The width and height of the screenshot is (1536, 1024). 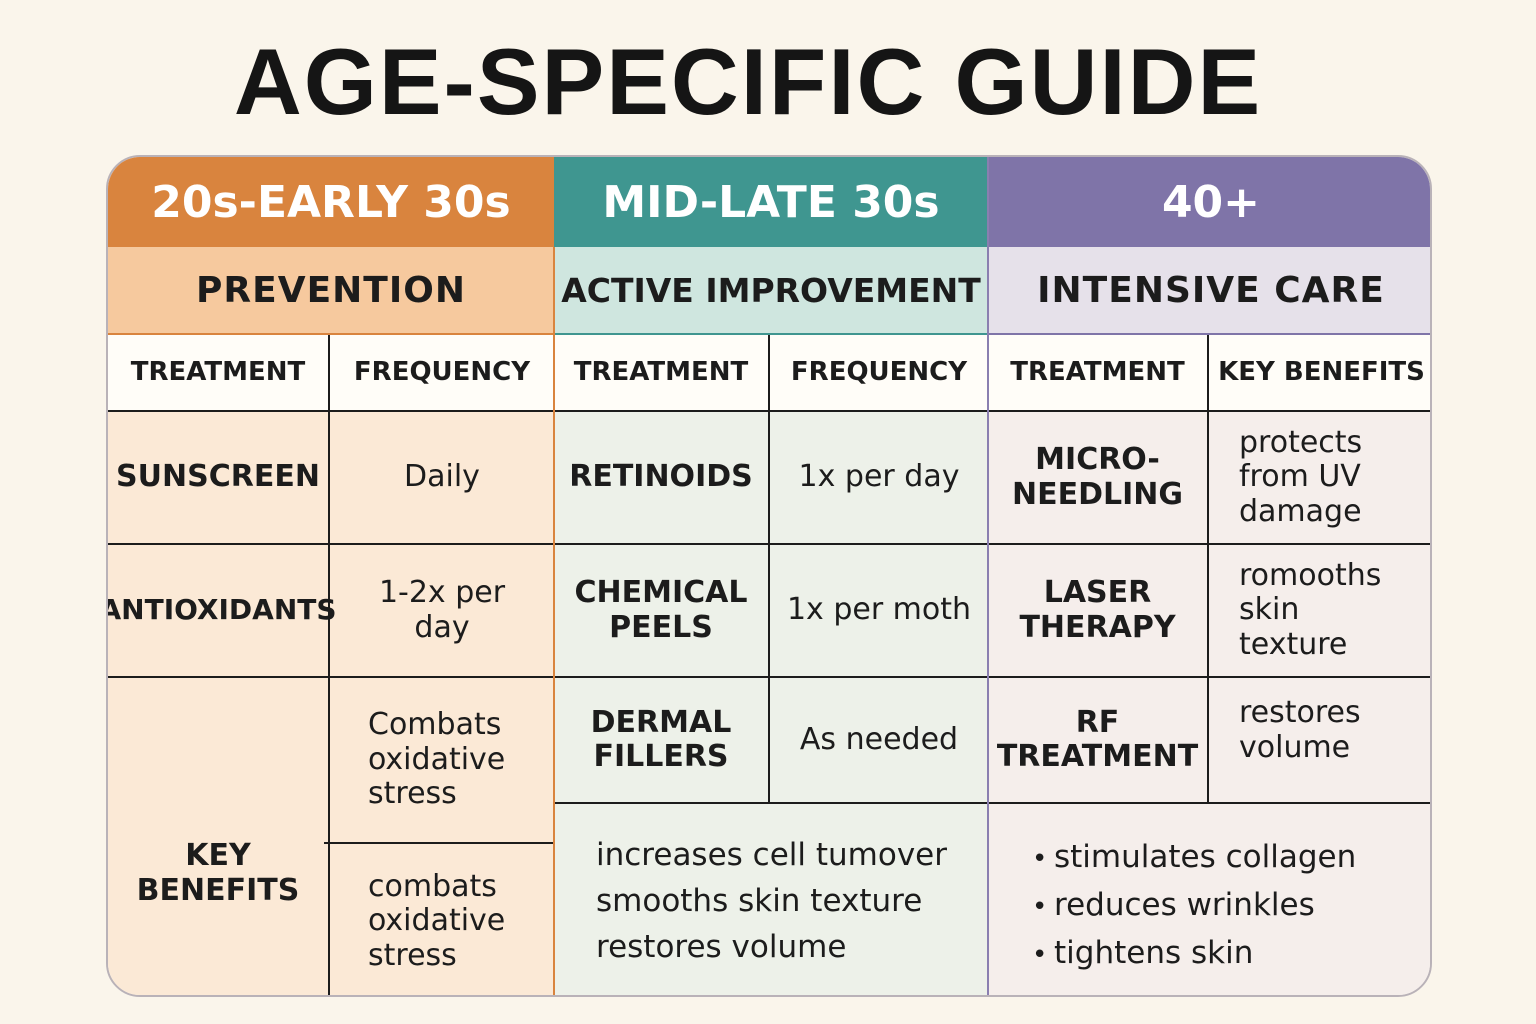 I want to click on list-item: • reduces wrinkles, so click(x=1194, y=906).